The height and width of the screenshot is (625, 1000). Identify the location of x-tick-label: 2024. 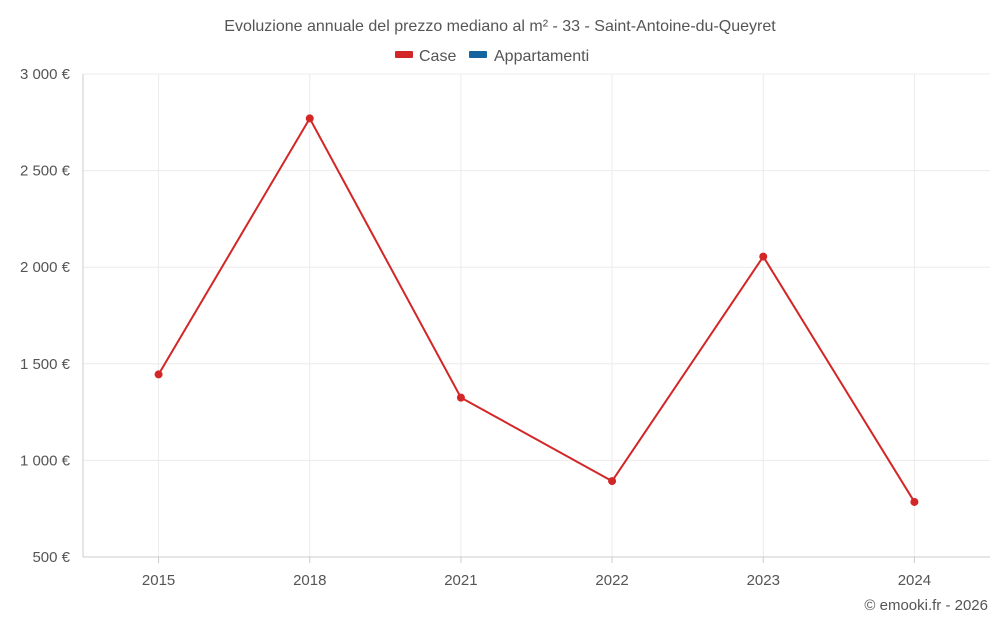
(914, 580).